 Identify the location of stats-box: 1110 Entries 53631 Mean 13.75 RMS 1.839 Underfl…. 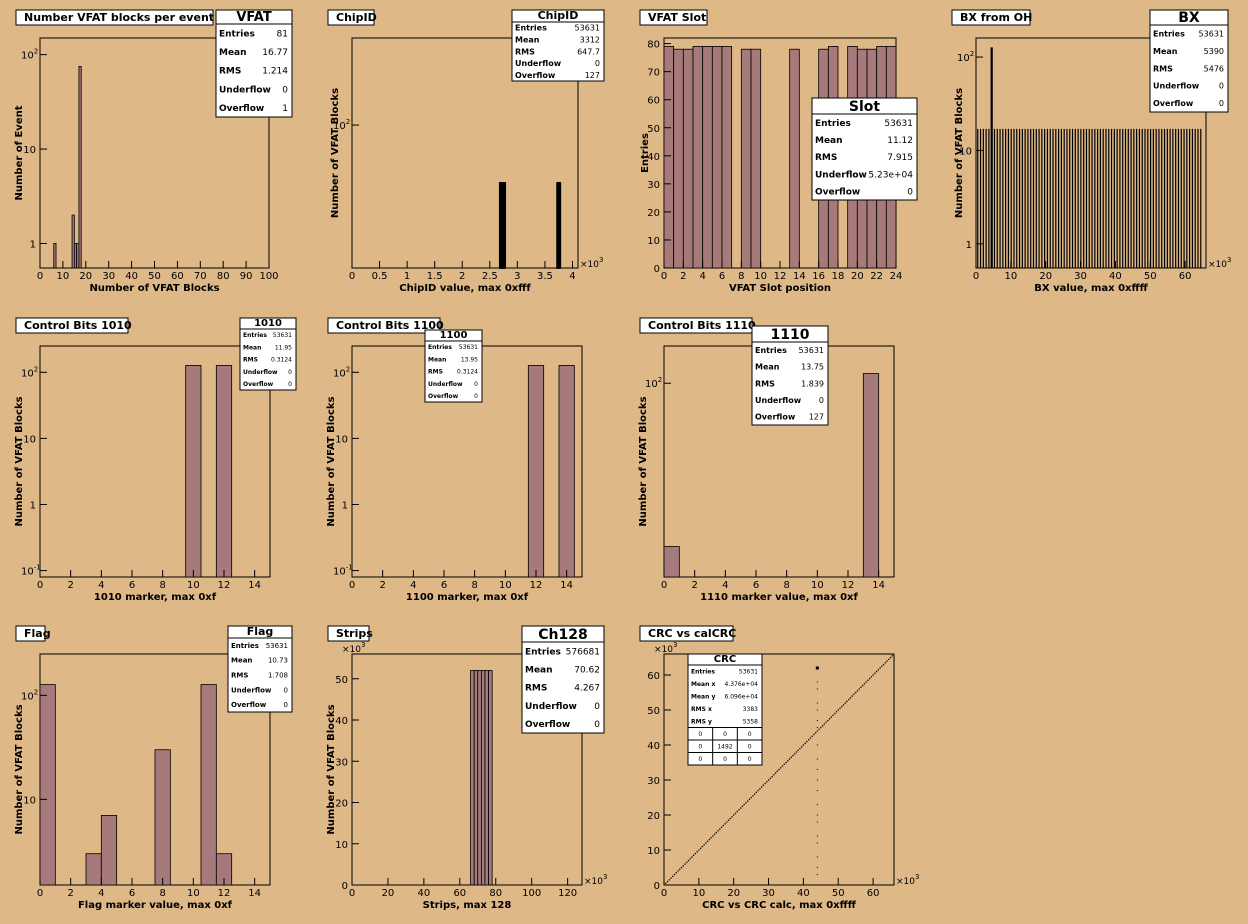
(790, 375).